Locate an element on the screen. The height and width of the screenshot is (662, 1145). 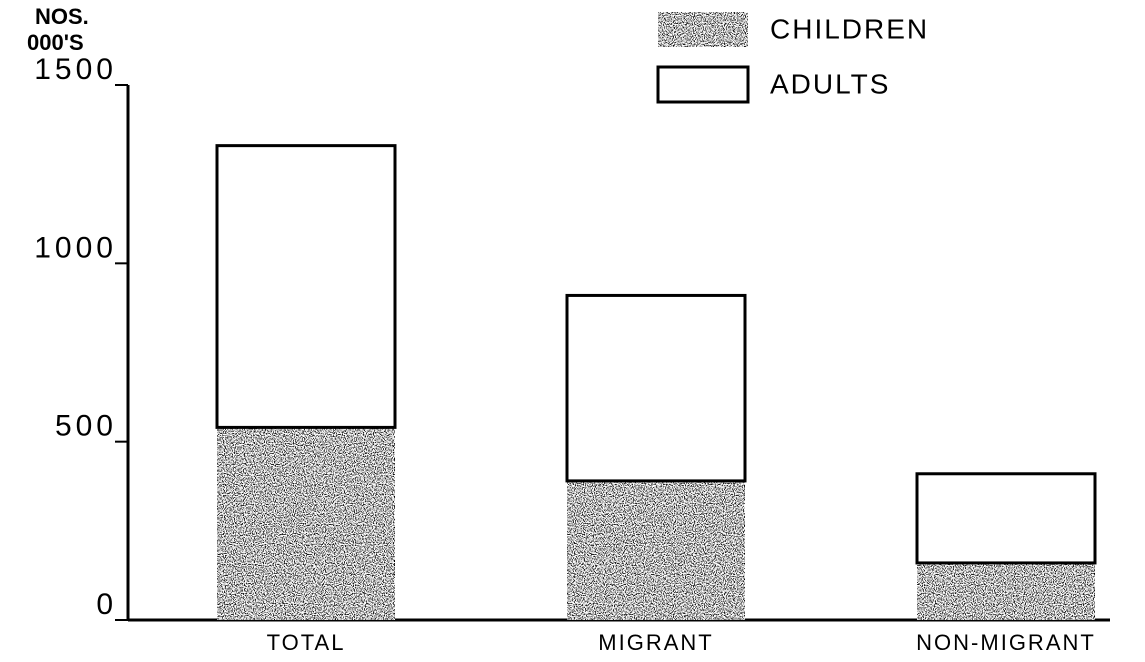
x-tick-label: MIGRANT is located at coordinates (655, 642).